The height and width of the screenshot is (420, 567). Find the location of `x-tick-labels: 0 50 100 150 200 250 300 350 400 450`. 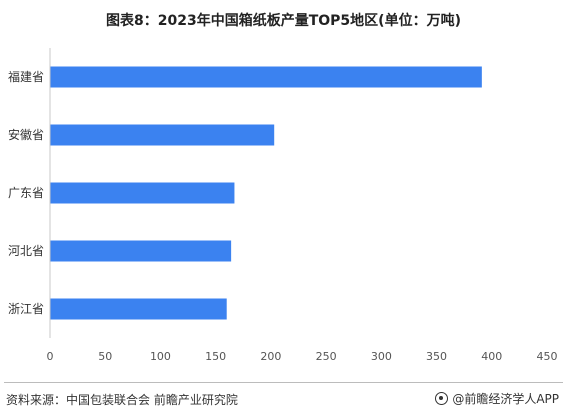

x-tick-labels: 0 50 100 150 200 250 300 350 400 450 is located at coordinates (302, 356).